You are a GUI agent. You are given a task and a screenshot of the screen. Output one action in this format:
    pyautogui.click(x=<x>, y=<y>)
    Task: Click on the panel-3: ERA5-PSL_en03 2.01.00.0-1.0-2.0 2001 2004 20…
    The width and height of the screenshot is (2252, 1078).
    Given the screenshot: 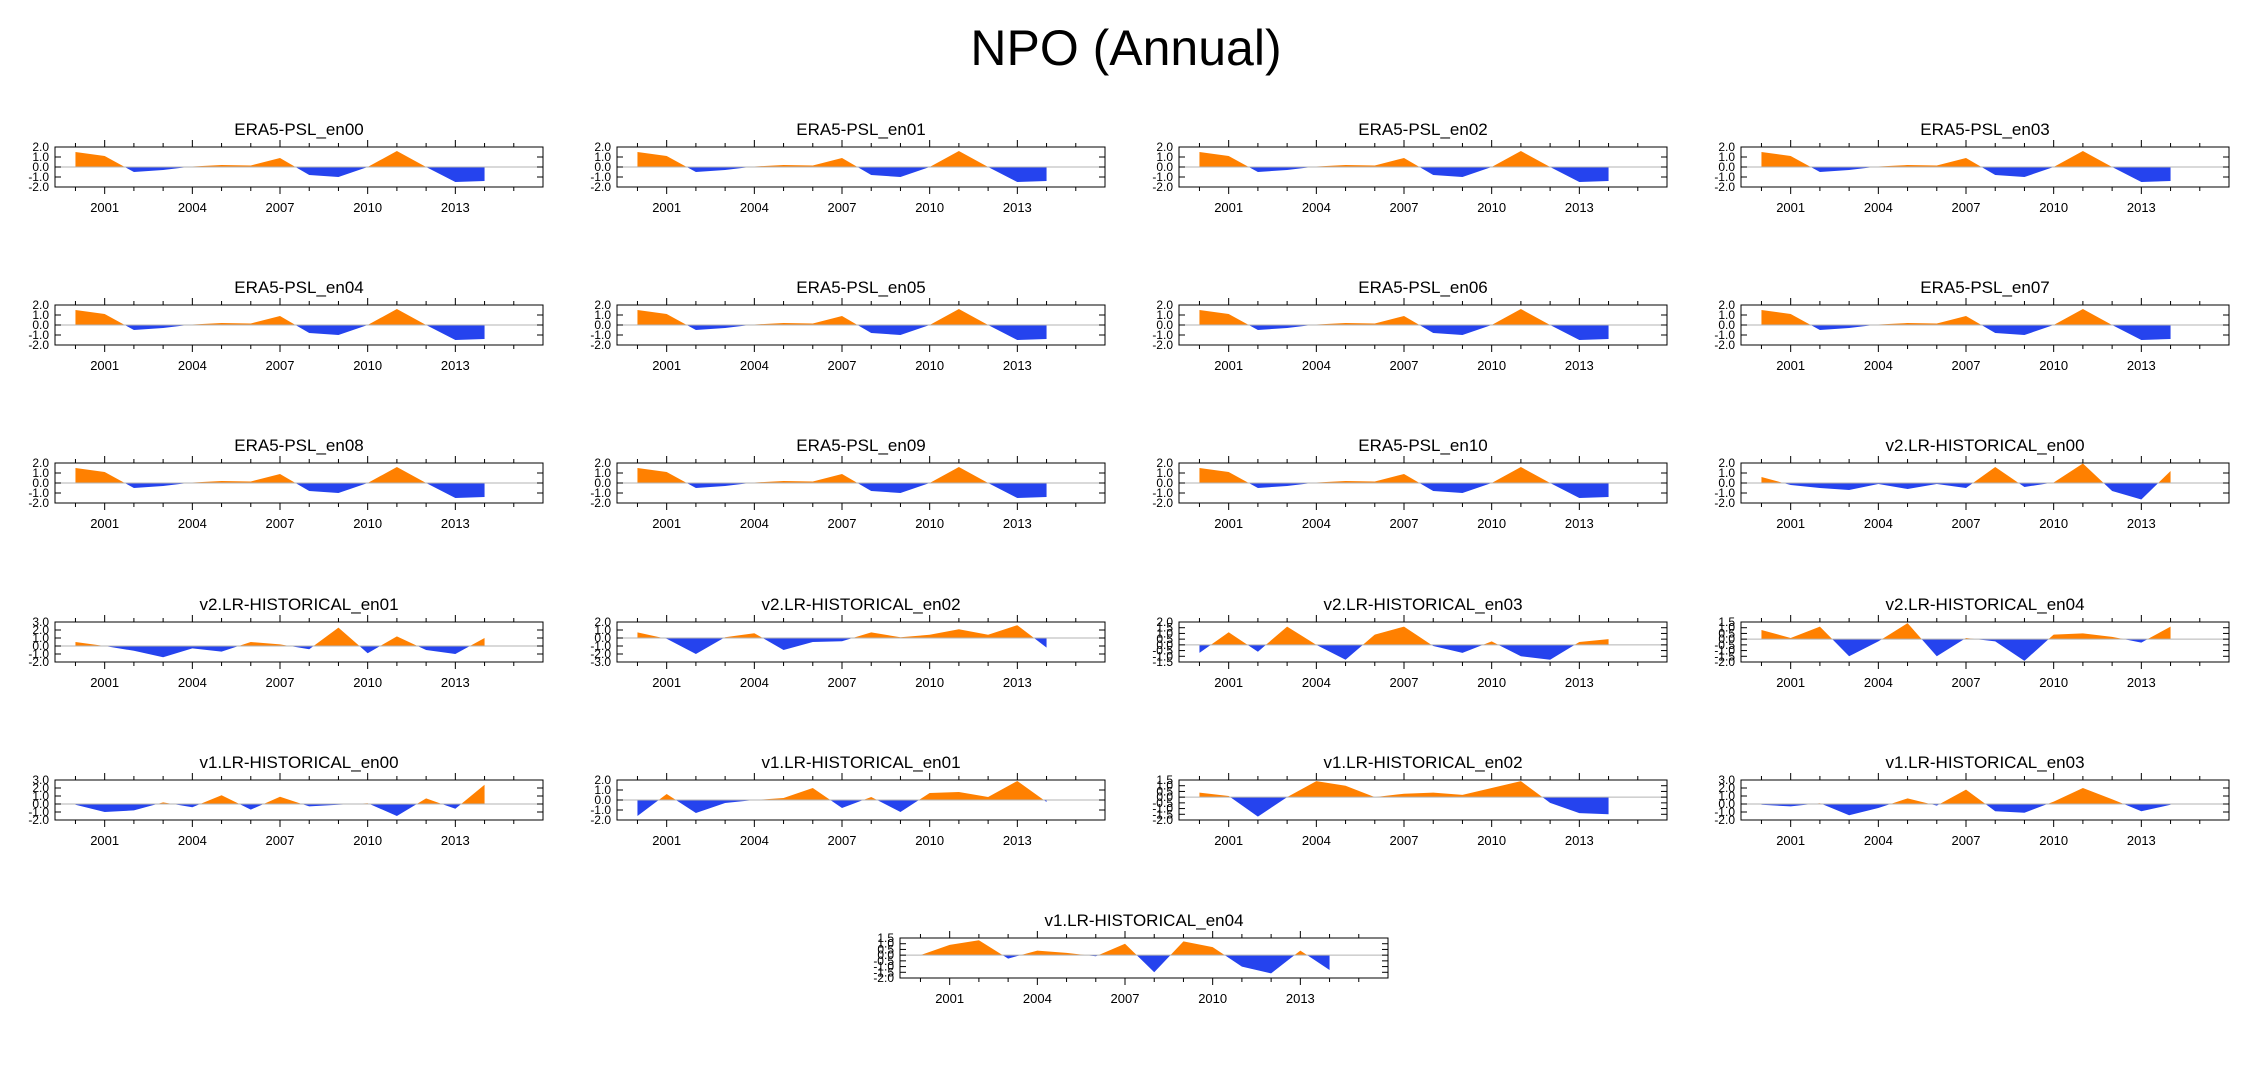 What is the action you would take?
    pyautogui.click(x=1972, y=167)
    